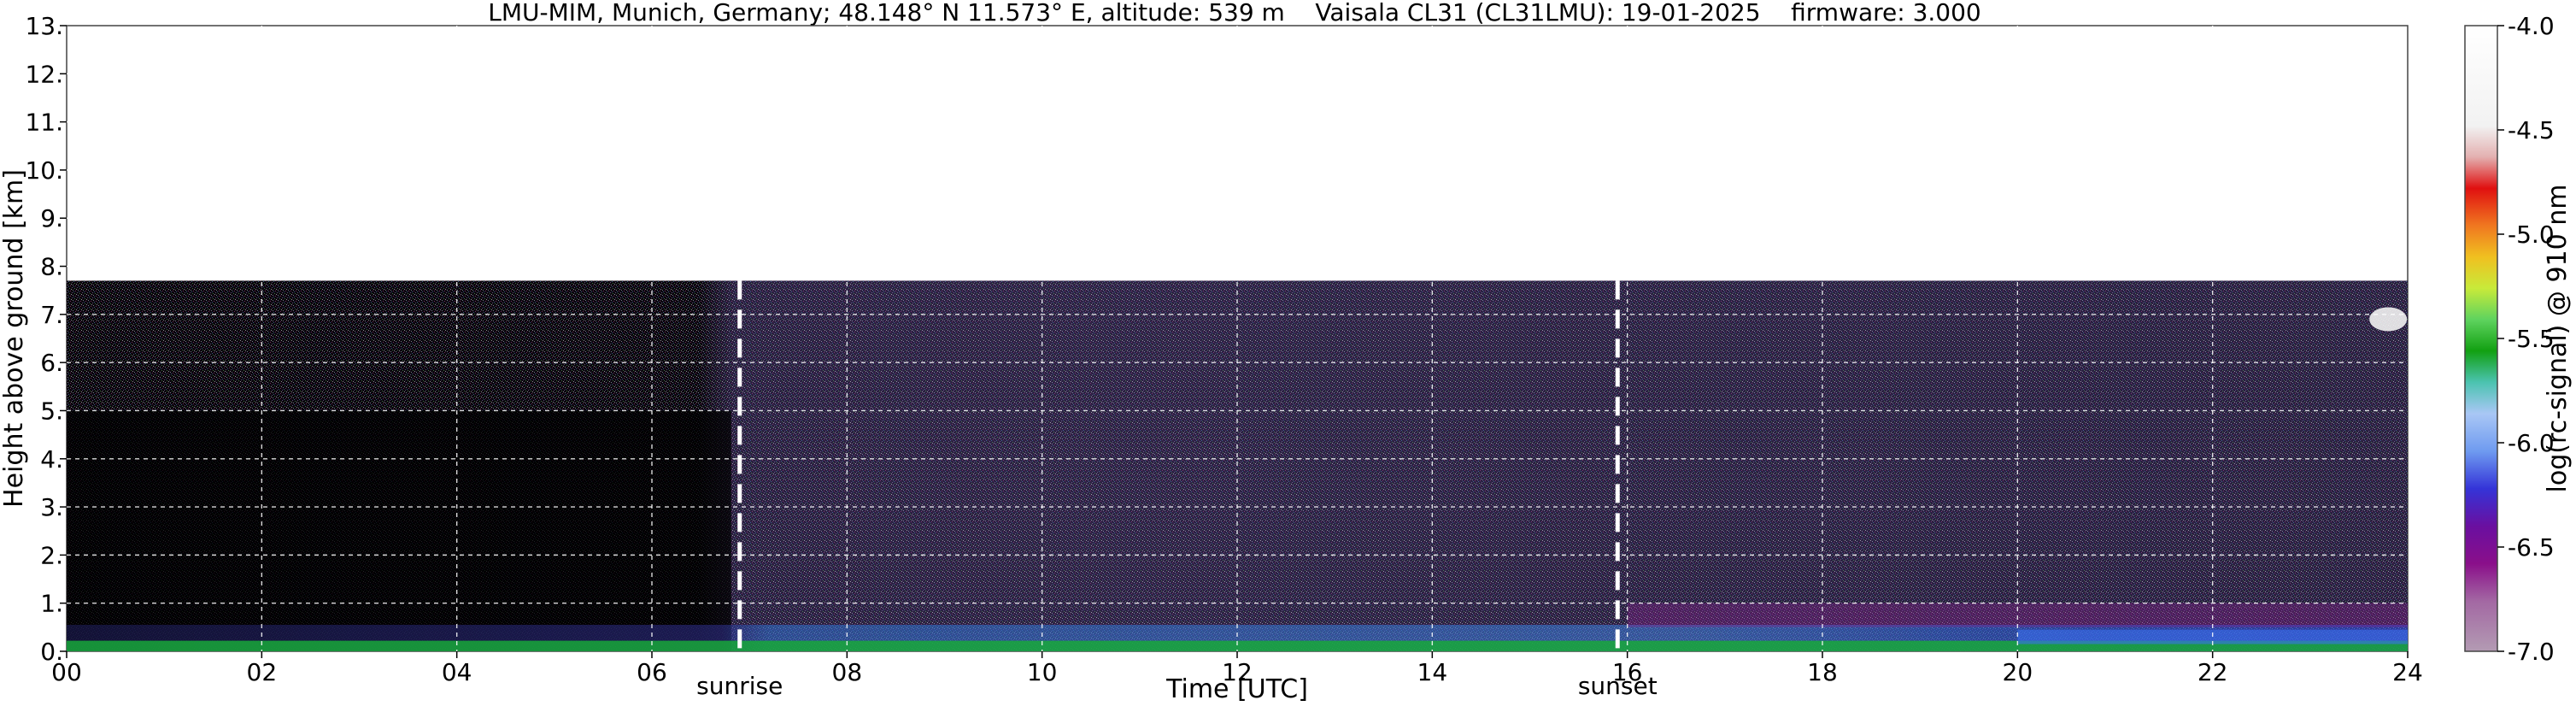 This screenshot has height=706, width=2576. What do you see at coordinates (51, 459) in the screenshot?
I see `y-tick-label: 4.` at bounding box center [51, 459].